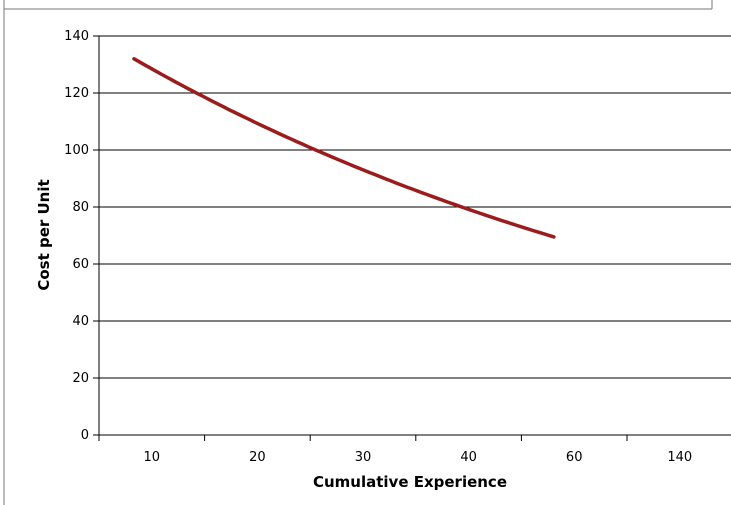 Image resolution: width=731 pixels, height=505 pixels. What do you see at coordinates (80, 378) in the screenshot?
I see `y-tick-label: 20` at bounding box center [80, 378].